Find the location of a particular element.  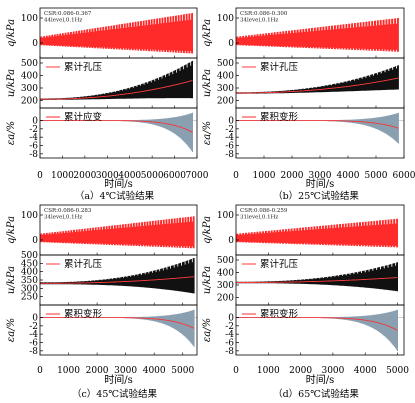

y-tick-label: 450 is located at coordinates (29, 264).